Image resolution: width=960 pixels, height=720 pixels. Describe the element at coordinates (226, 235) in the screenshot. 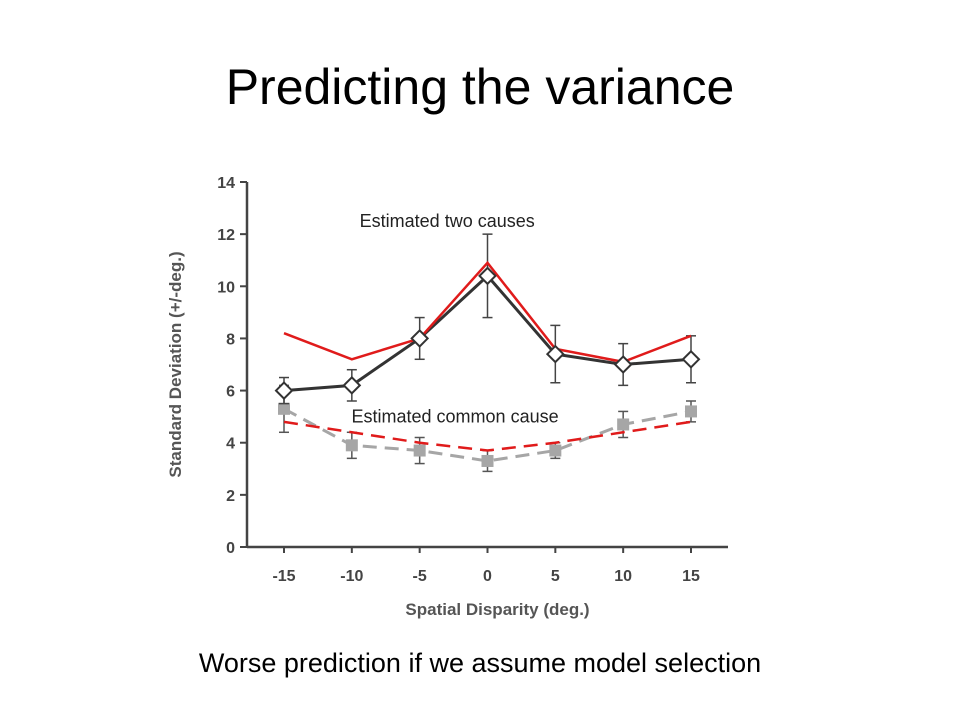

I see `y-tick-label: 12` at that location.